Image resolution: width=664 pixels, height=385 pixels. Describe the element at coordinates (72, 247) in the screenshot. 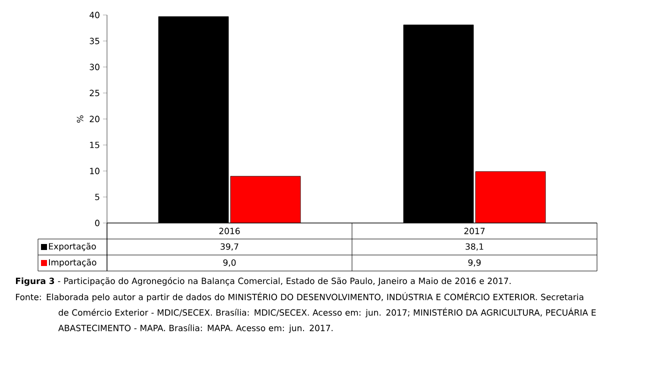

I see `legend-label: Exportação` at that location.